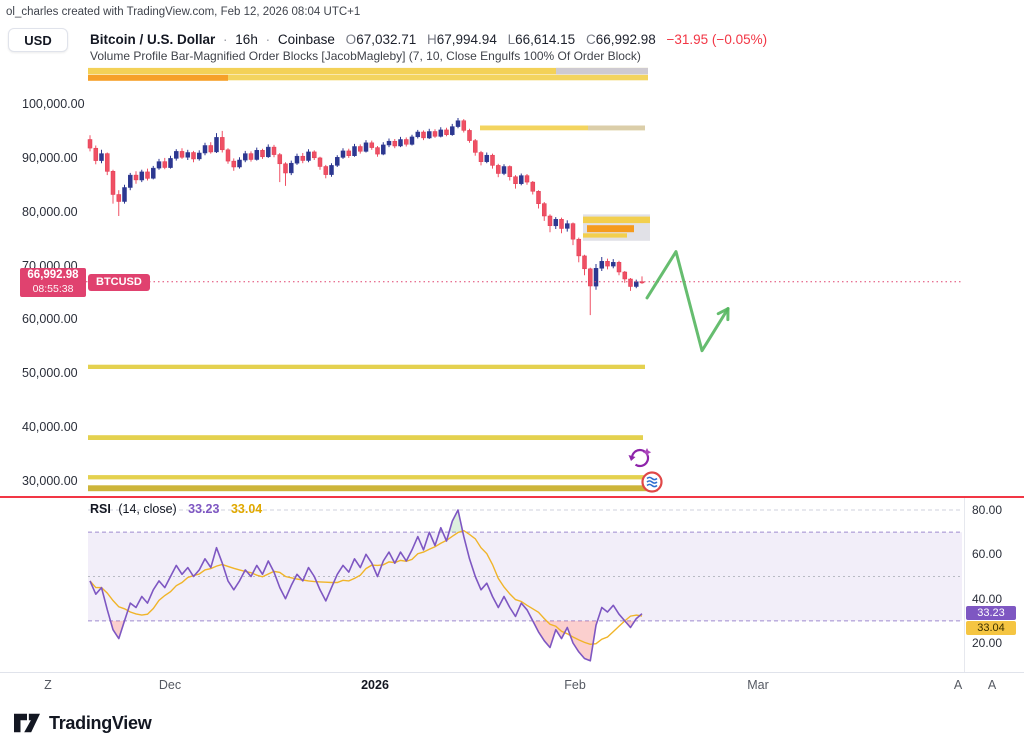 The image size is (1024, 751). I want to click on rsi-title: RSI, so click(100, 509).